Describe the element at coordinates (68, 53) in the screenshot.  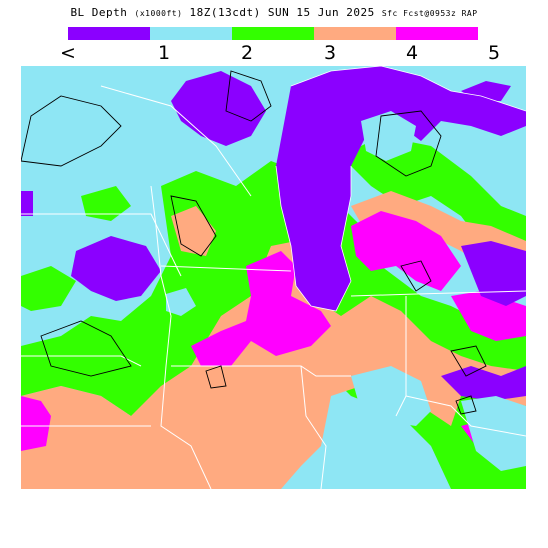
I see `legend-label-0: <` at that location.